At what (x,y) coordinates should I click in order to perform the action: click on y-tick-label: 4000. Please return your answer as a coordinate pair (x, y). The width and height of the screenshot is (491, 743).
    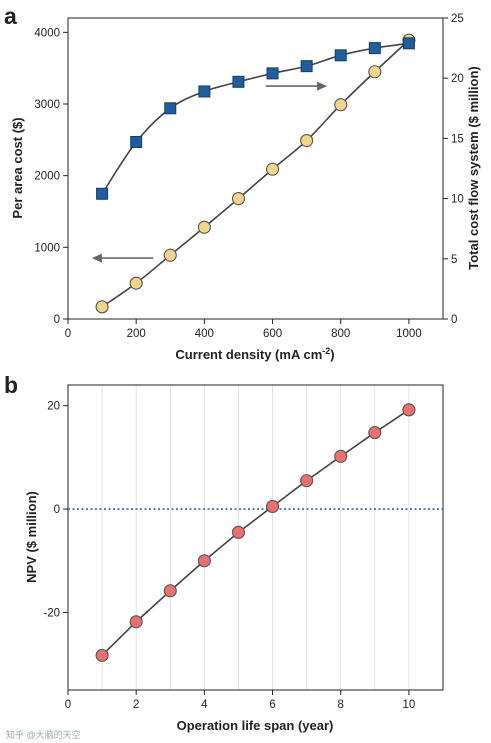
    Looking at the image, I should click on (47, 33).